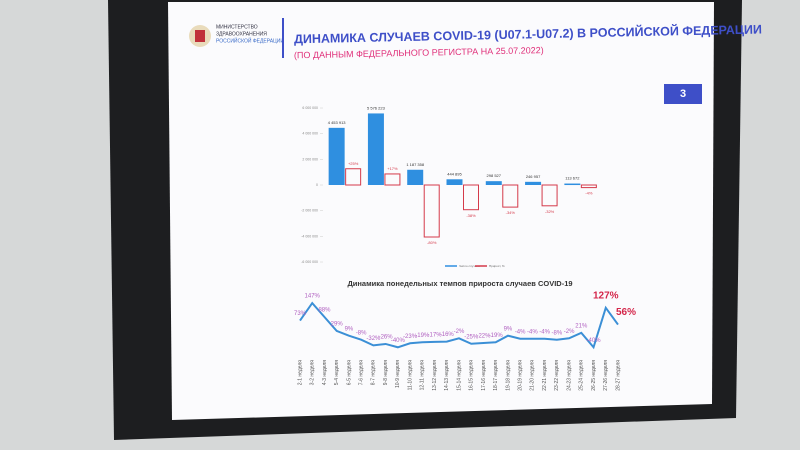 The height and width of the screenshot is (450, 800). What do you see at coordinates (618, 375) in the screenshot?
I see `x-tick-label: 28-27 неделя` at bounding box center [618, 375].